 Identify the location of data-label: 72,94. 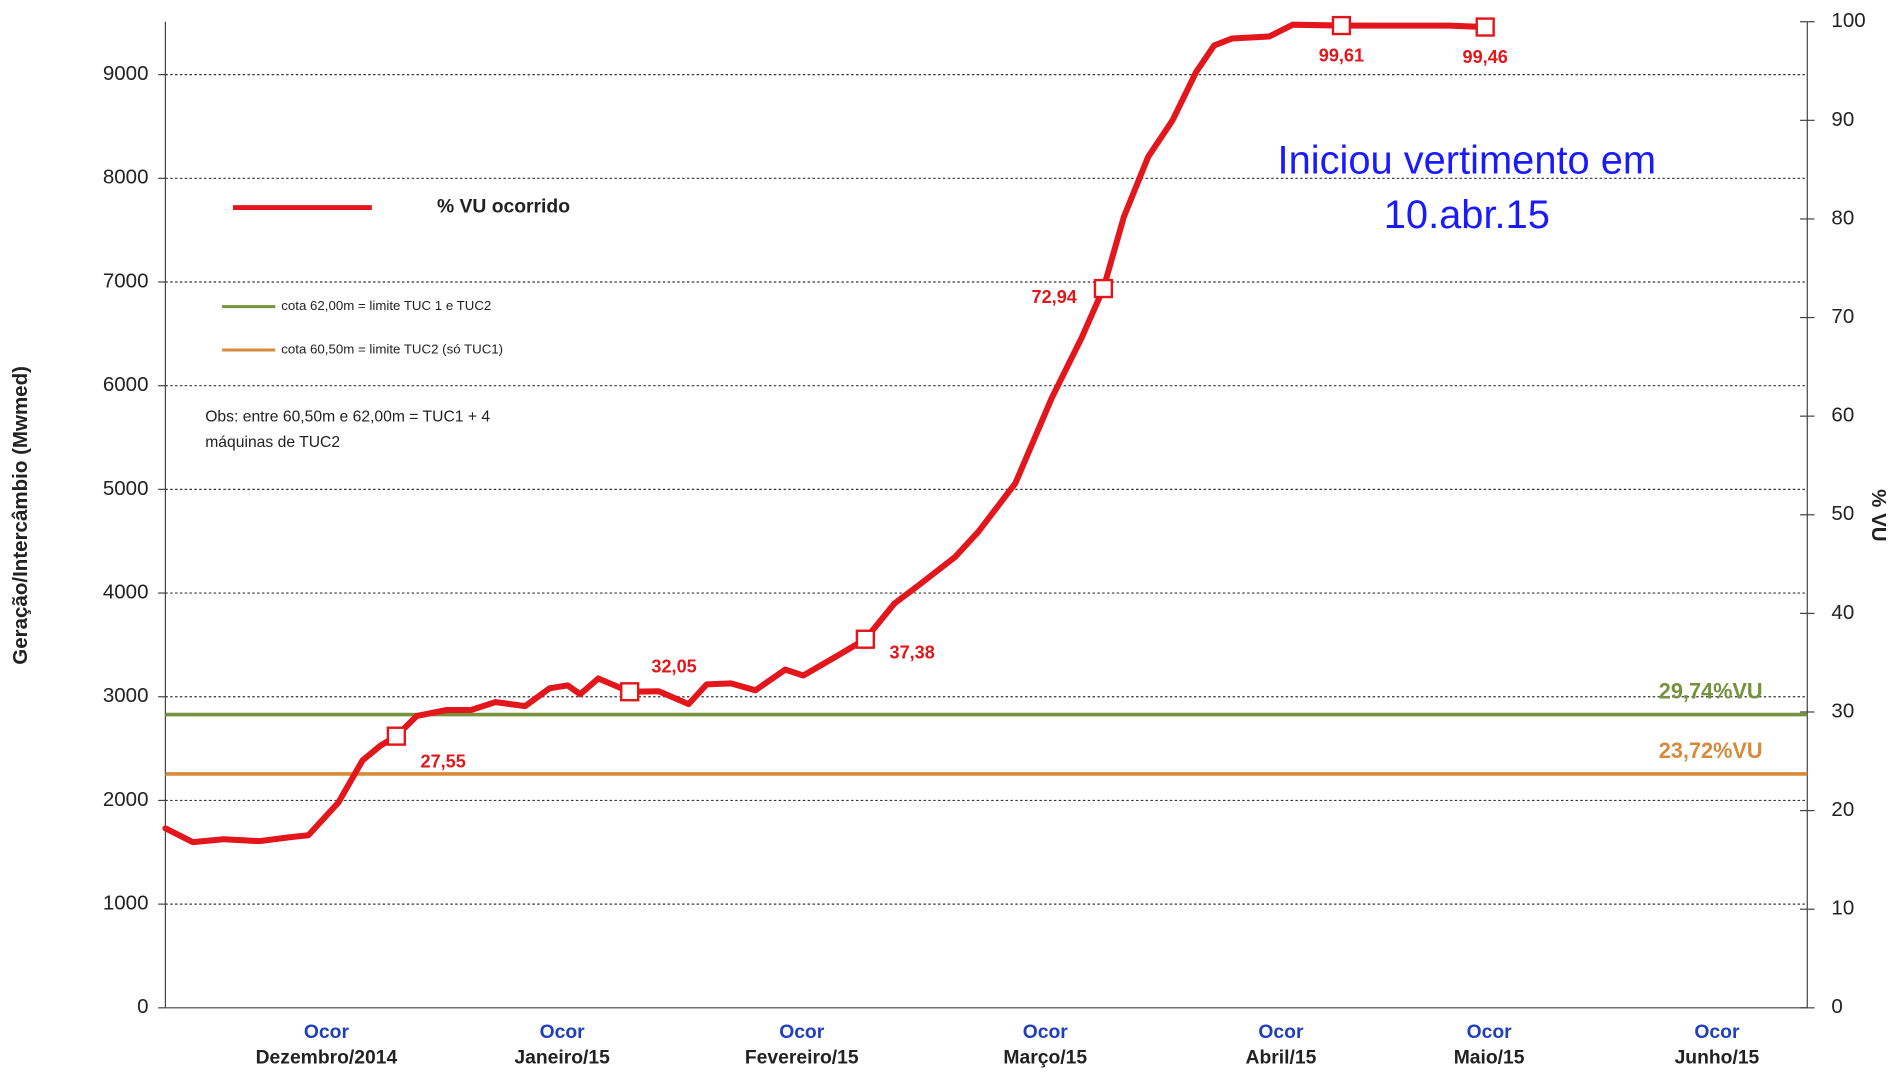
(1054, 297).